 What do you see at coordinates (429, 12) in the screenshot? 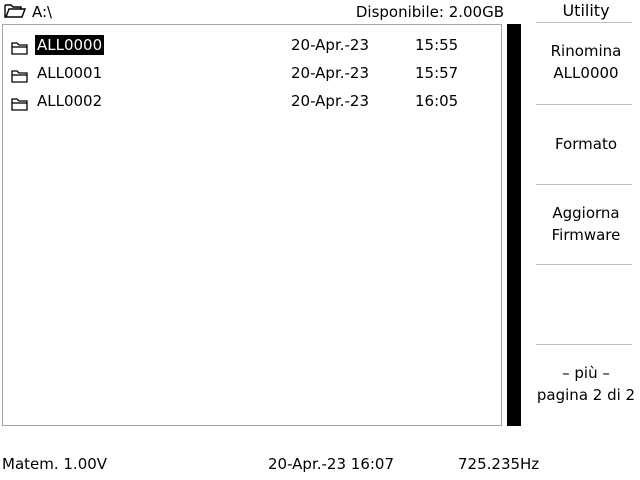
I see `available-space: Disponibile: 2.00GB` at bounding box center [429, 12].